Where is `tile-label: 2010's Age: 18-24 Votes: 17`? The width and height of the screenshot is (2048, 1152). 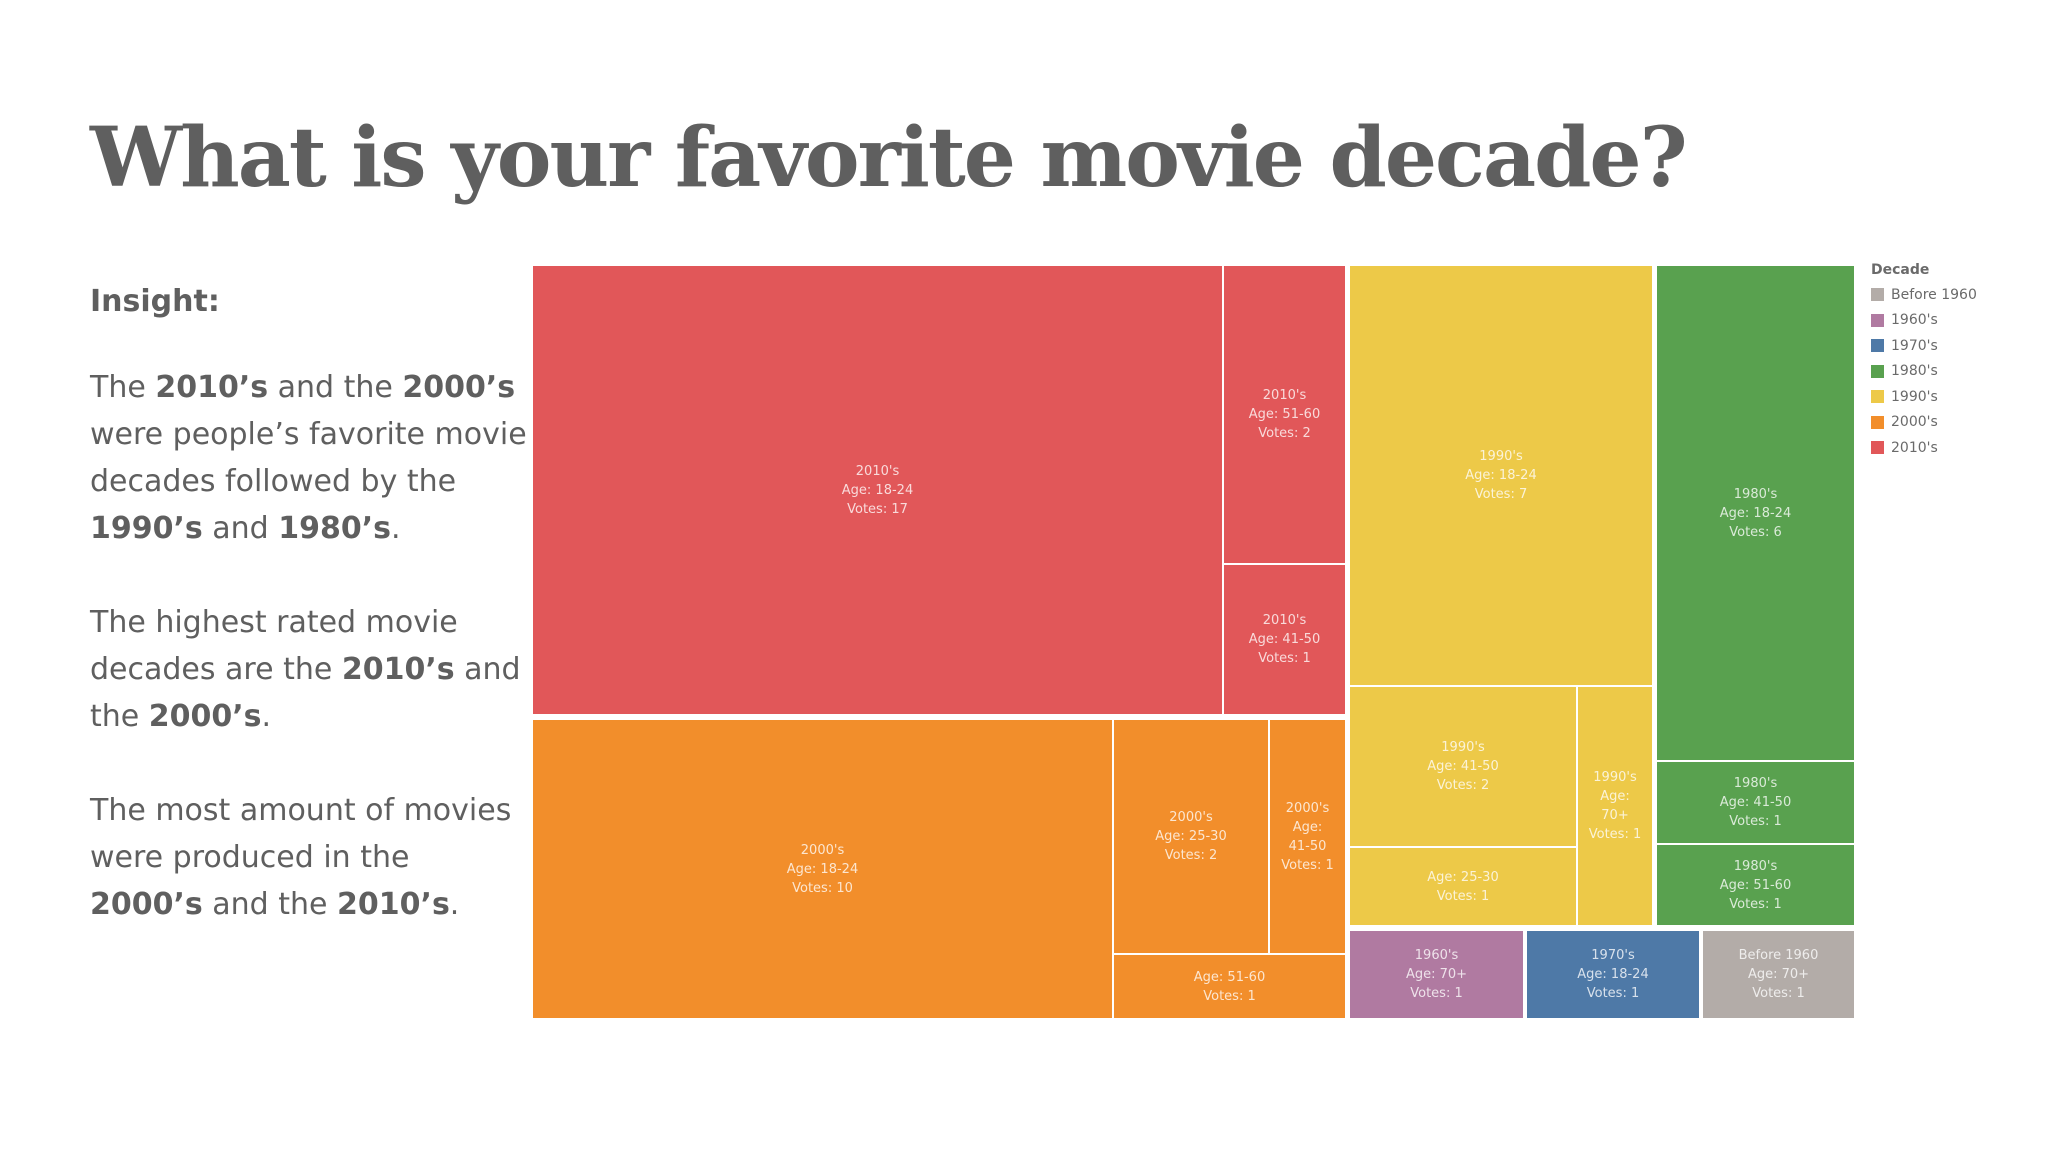 tile-label: 2010's Age: 18-24 Votes: 17 is located at coordinates (877, 490).